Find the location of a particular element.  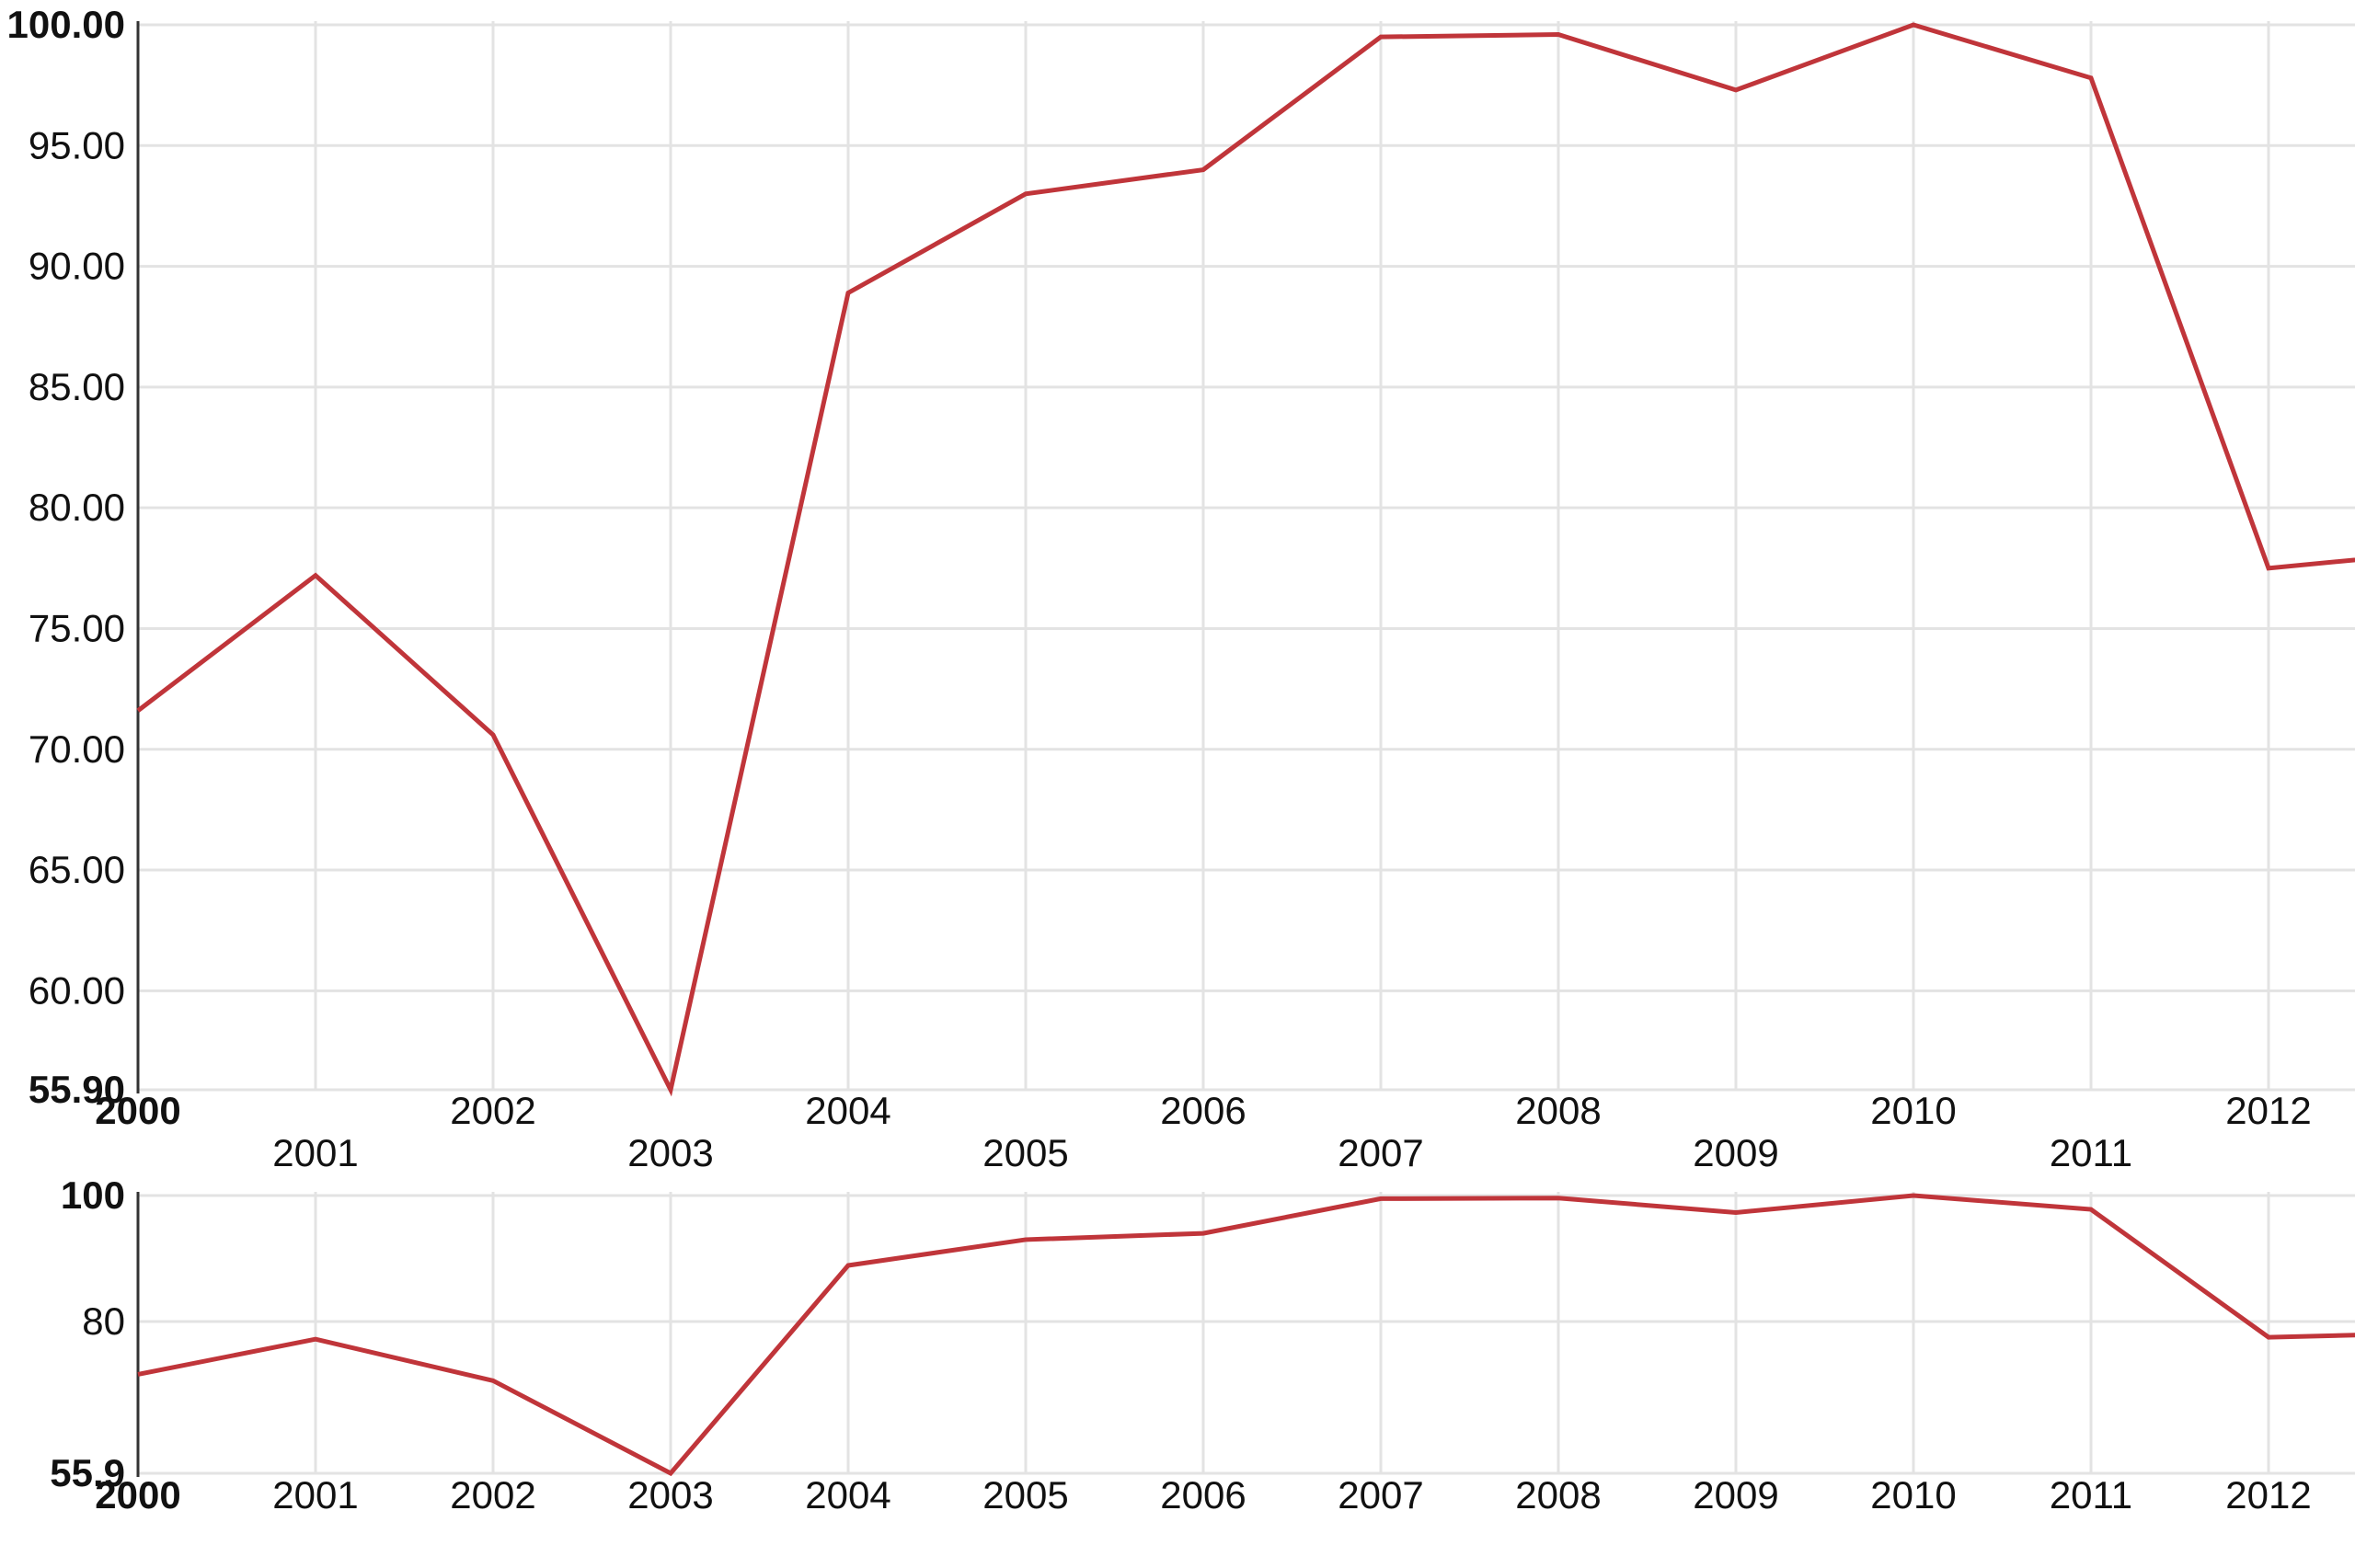

main-x-tick-label: 2010 is located at coordinates (1913, 1110).